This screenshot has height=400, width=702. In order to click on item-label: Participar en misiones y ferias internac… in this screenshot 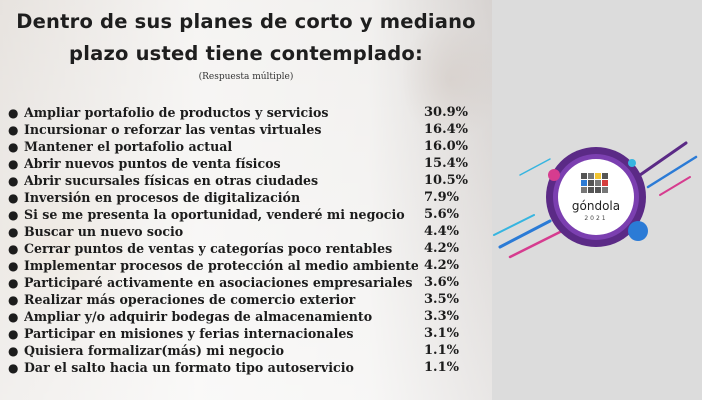, I will do `click(189, 333)`.